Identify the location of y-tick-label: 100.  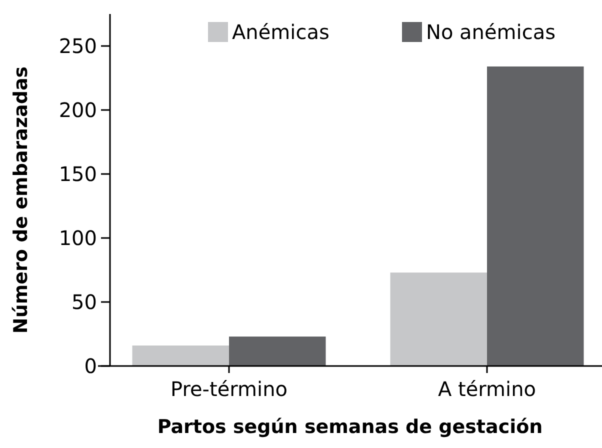
(77, 238).